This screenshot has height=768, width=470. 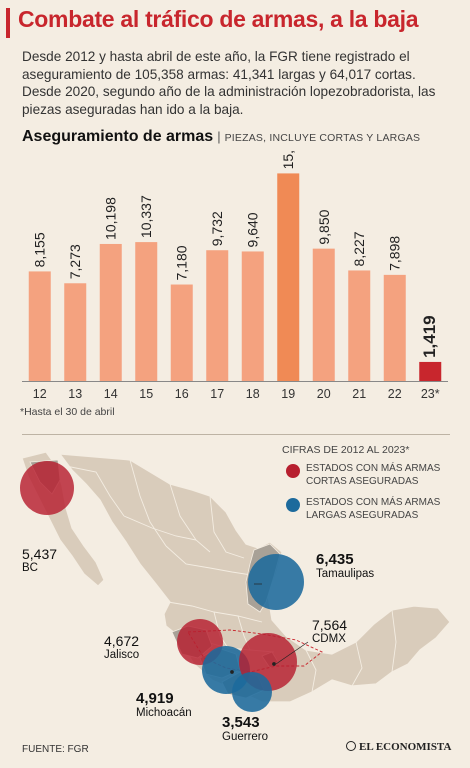 I want to click on brand-logo-icon, so click(x=351, y=746).